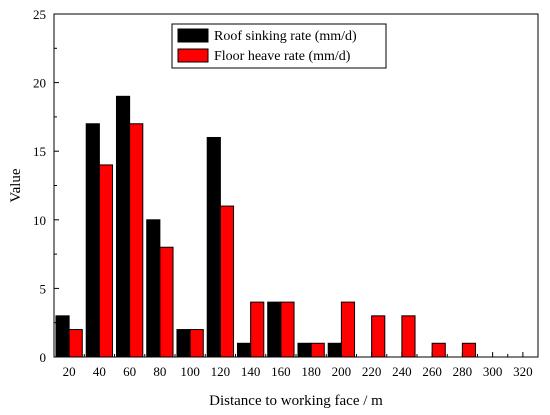 The width and height of the screenshot is (550, 415). What do you see at coordinates (282, 56) in the screenshot?
I see `legend-label-floor: Floor heave rate (mm/d)` at bounding box center [282, 56].